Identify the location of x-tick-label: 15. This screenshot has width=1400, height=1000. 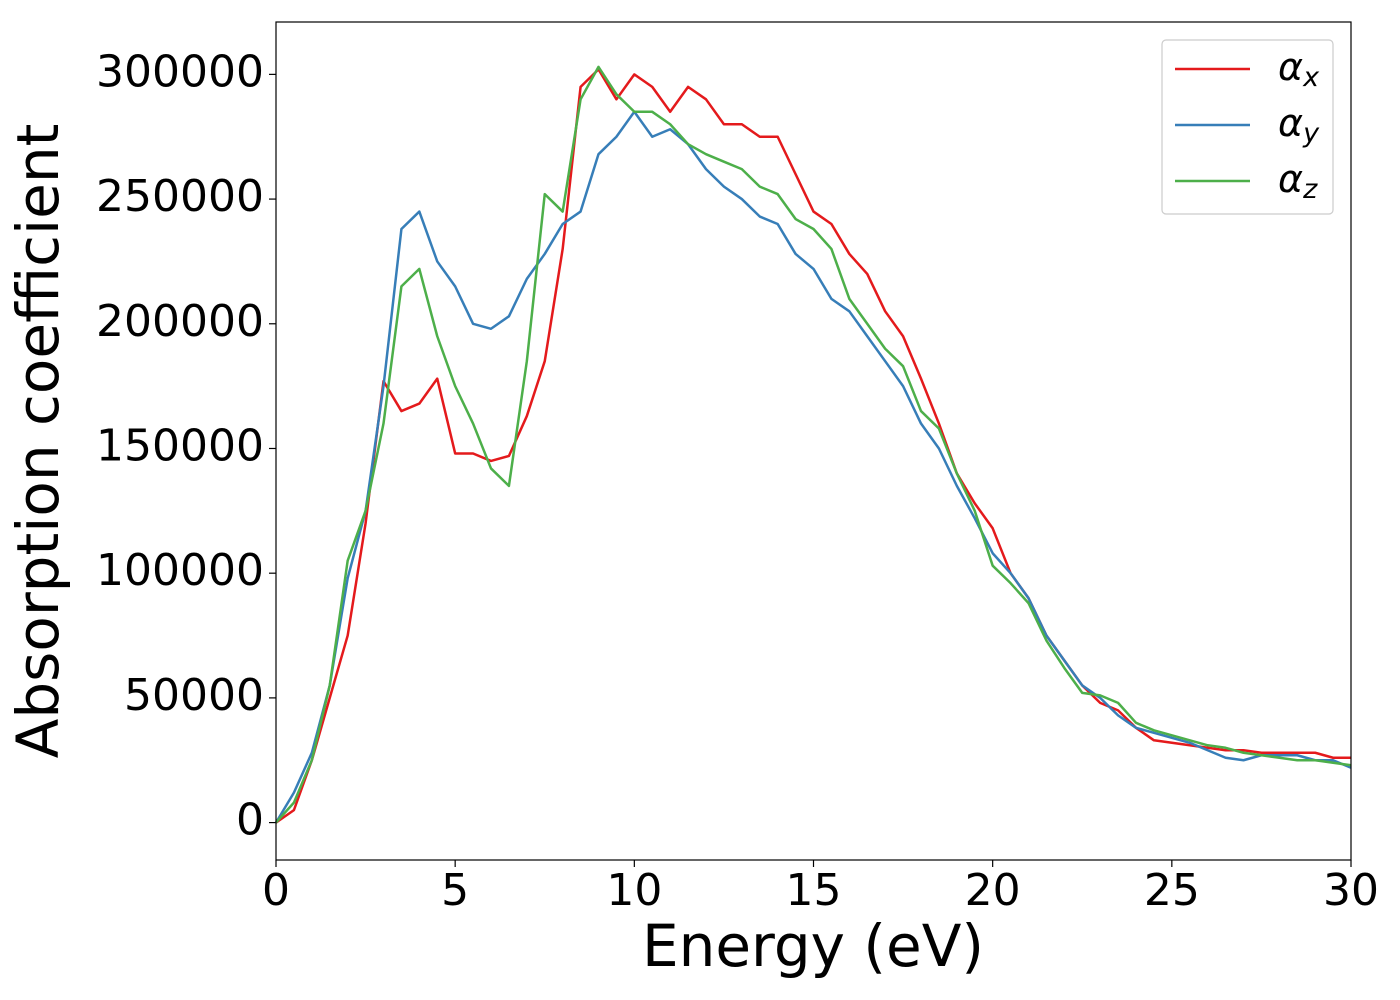
(814, 890).